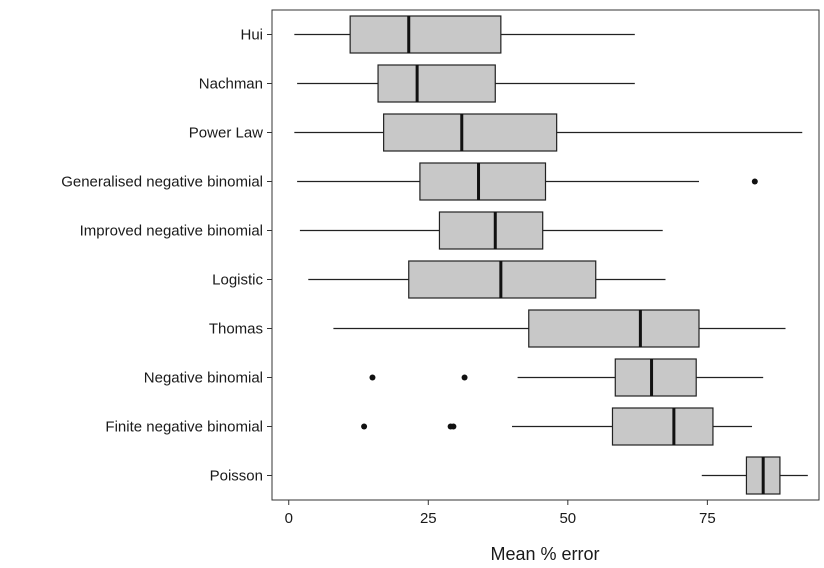  What do you see at coordinates (236, 476) in the screenshot?
I see `category-label: Poisson` at bounding box center [236, 476].